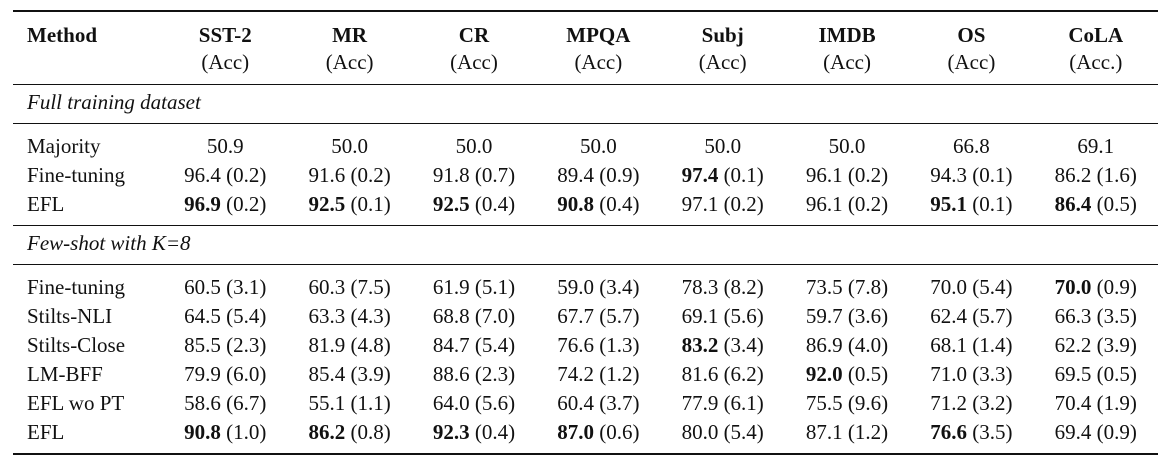 This screenshot has height=468, width=1170. Describe the element at coordinates (598, 403) in the screenshot. I see `score-cell: 60.4 (3.7)` at that location.